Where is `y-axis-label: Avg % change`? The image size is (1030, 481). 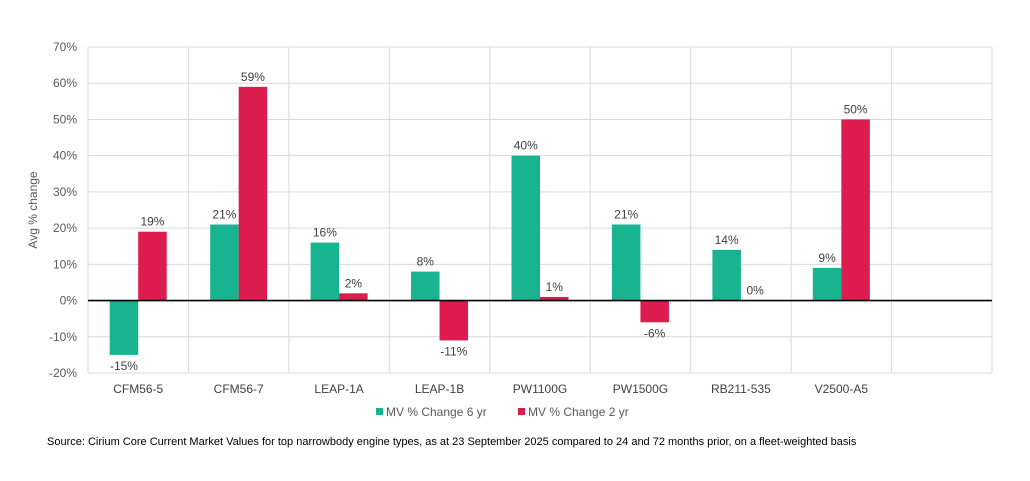 y-axis-label: Avg % change is located at coordinates (33, 209).